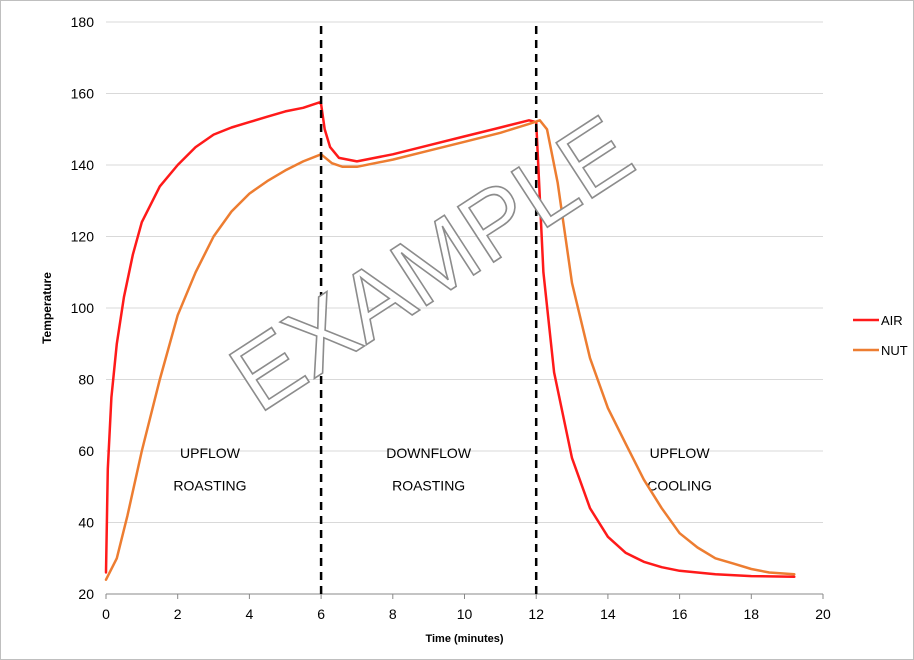  Describe the element at coordinates (608, 614) in the screenshot. I see `x-tick-label: 14` at that location.